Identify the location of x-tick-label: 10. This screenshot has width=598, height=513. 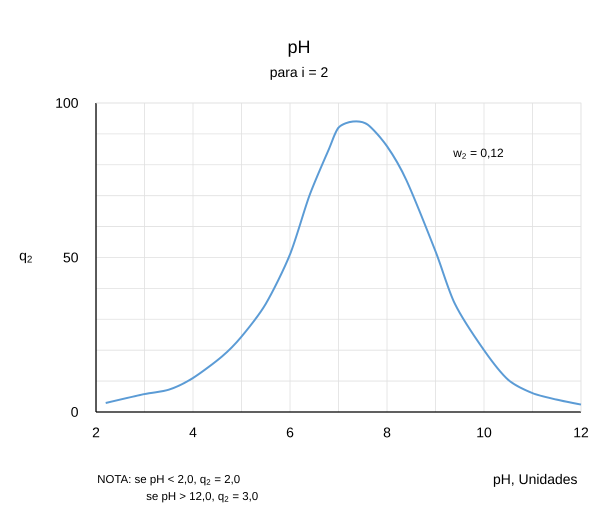
(484, 432).